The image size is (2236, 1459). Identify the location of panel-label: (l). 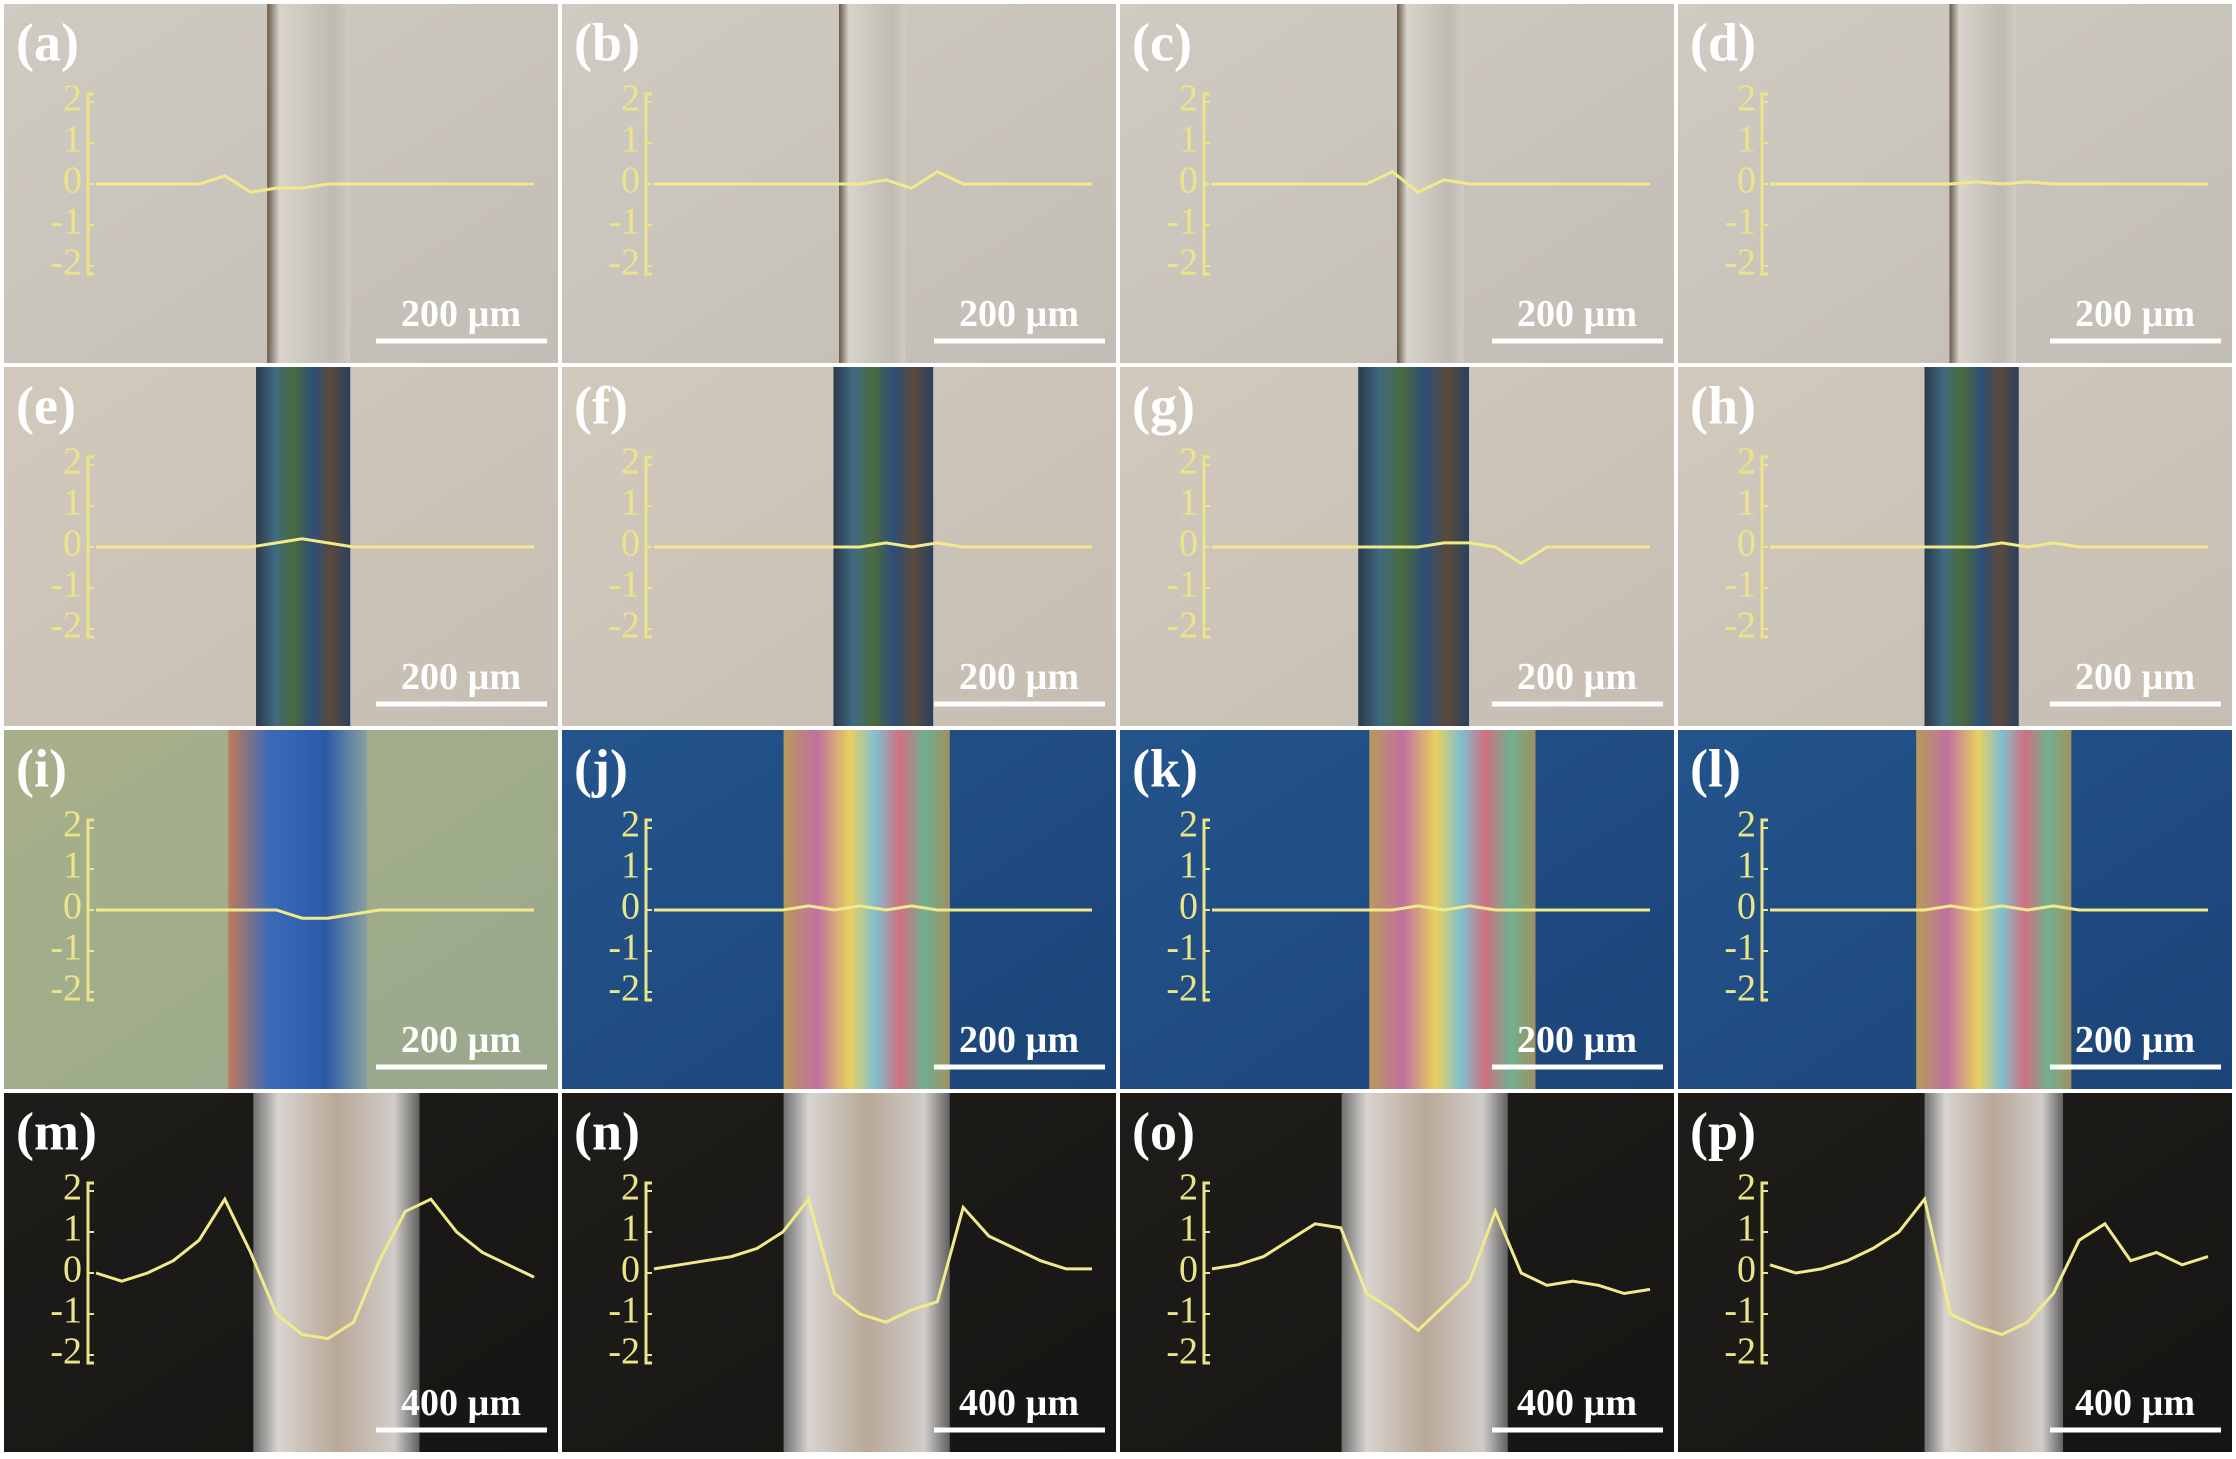
(1715, 768).